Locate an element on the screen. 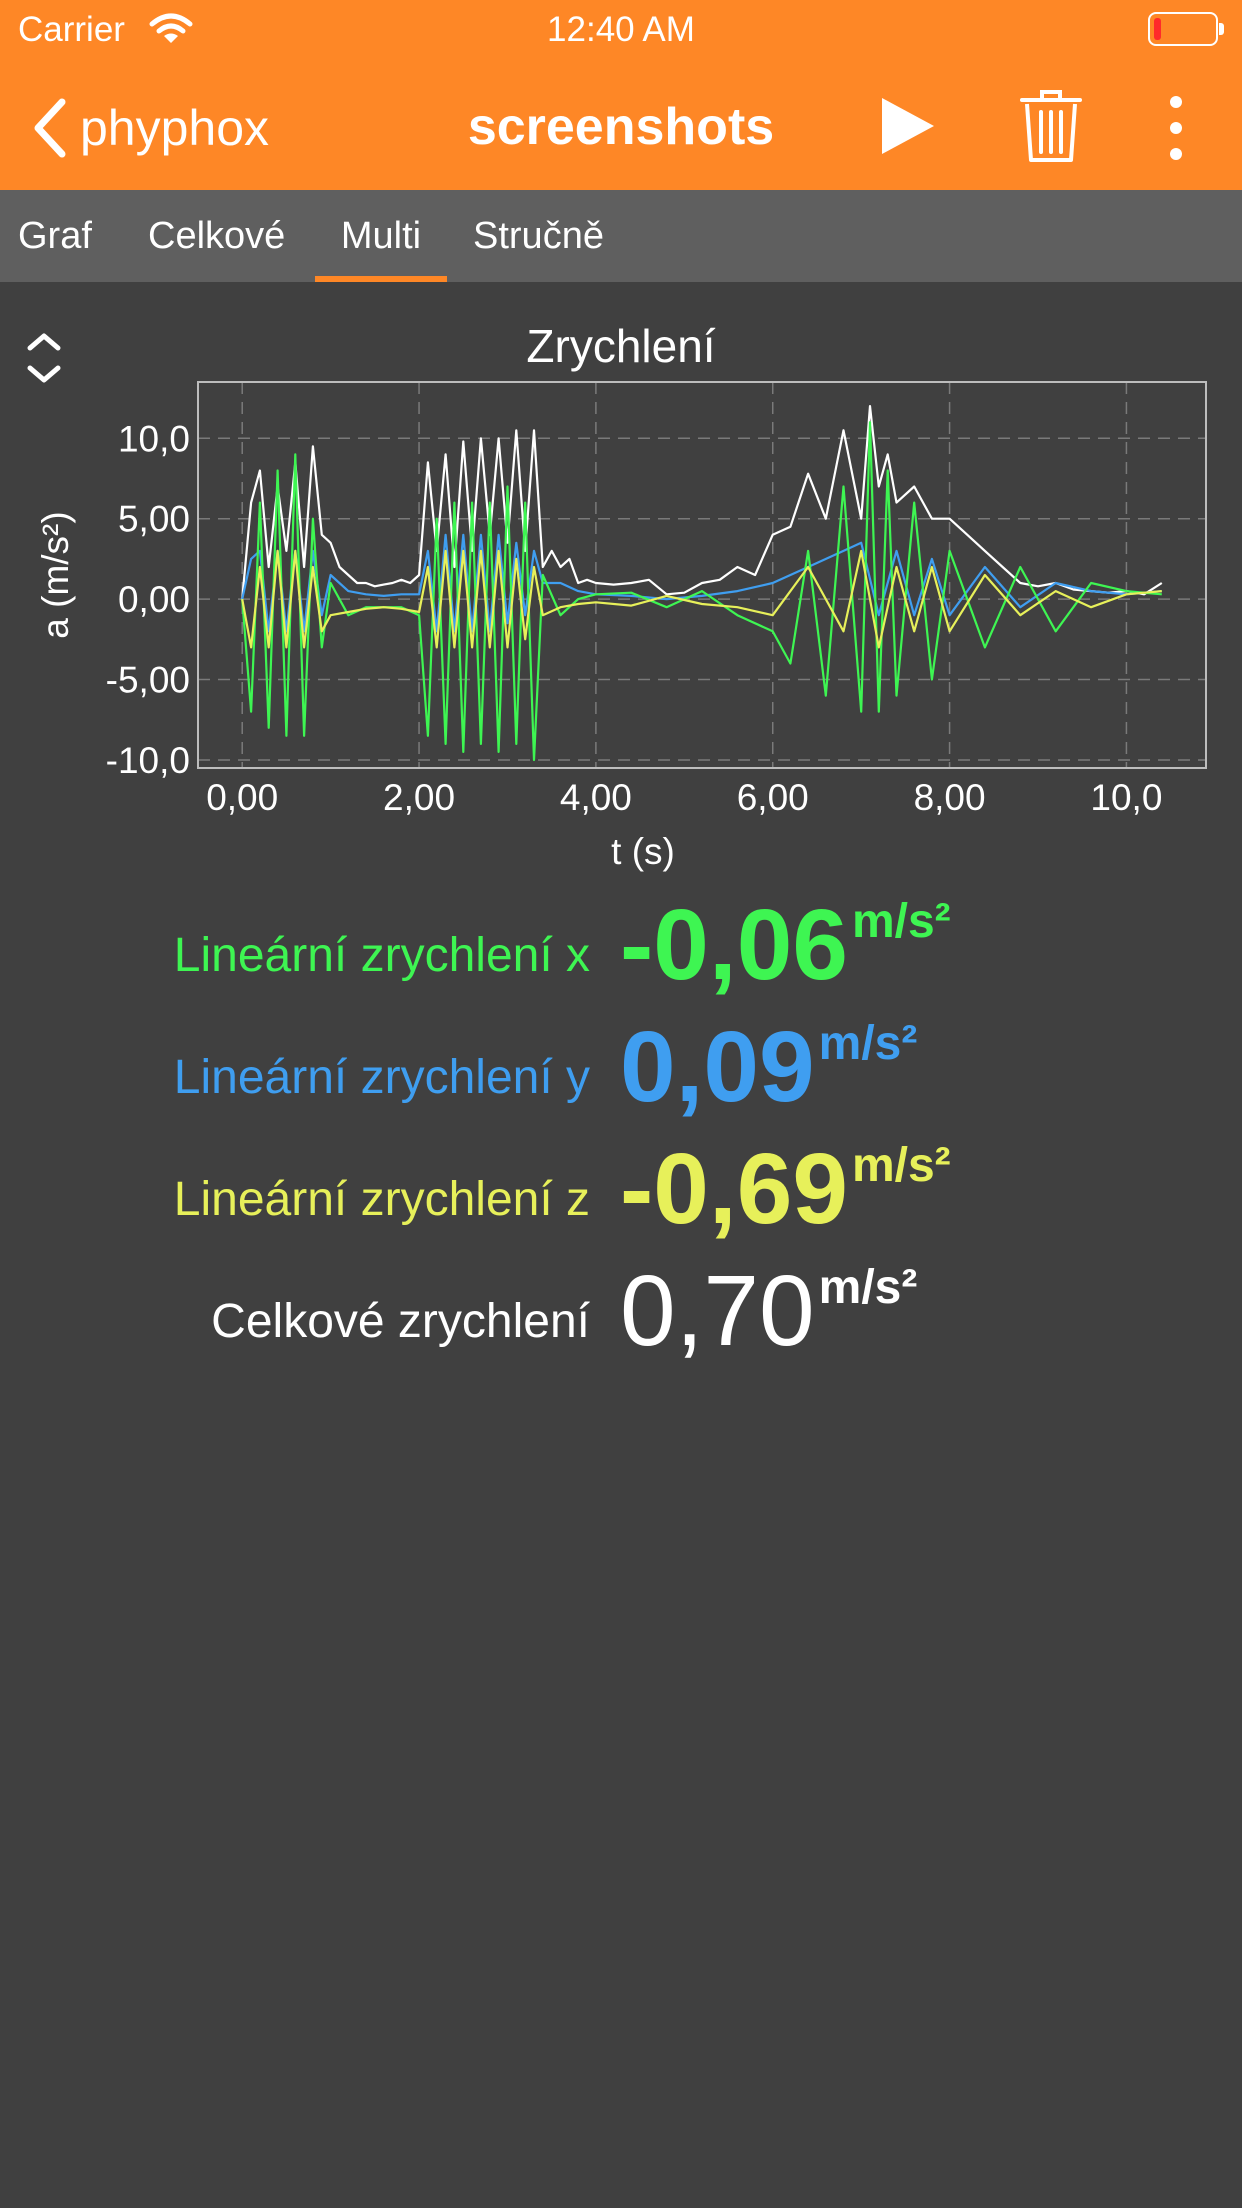 Image resolution: width=1242 pixels, height=2208 pixels. linear-accel-x-value: -0,06 is located at coordinates (734, 945).